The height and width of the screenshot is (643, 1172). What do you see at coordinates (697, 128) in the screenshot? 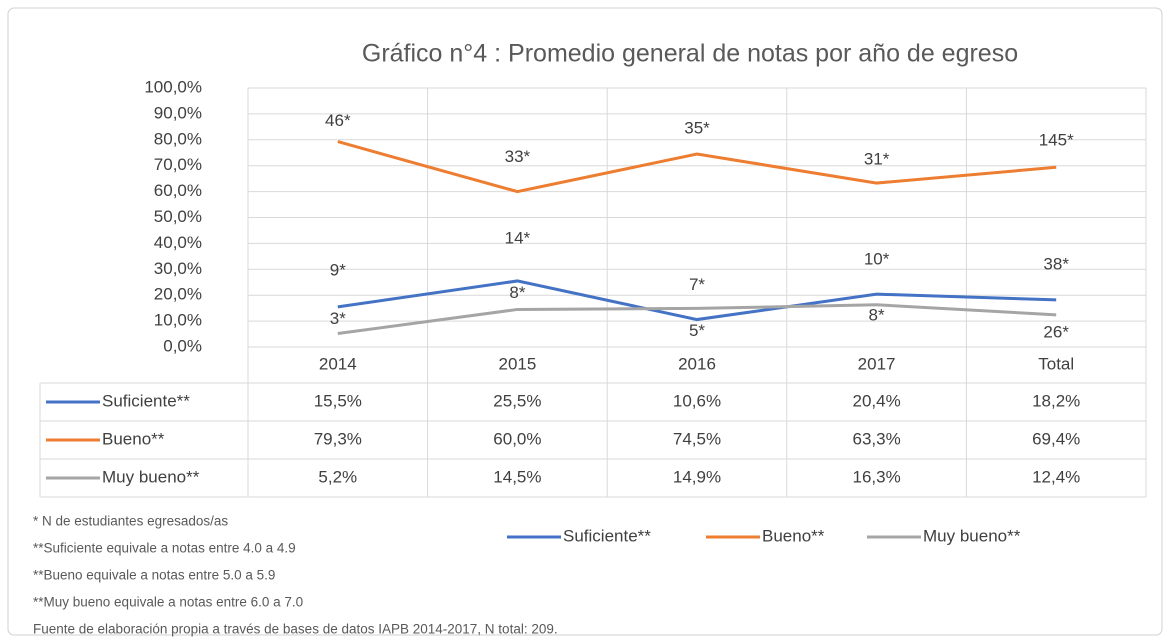
I see `count-label: 35*` at bounding box center [697, 128].